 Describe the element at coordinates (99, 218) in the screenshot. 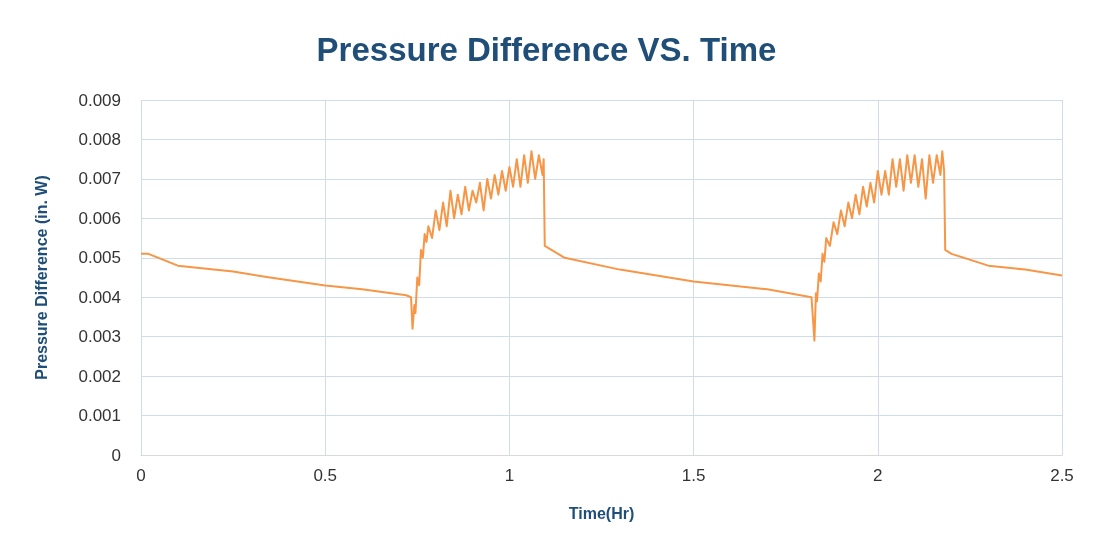

I see `y-tick-label: 0.006` at that location.